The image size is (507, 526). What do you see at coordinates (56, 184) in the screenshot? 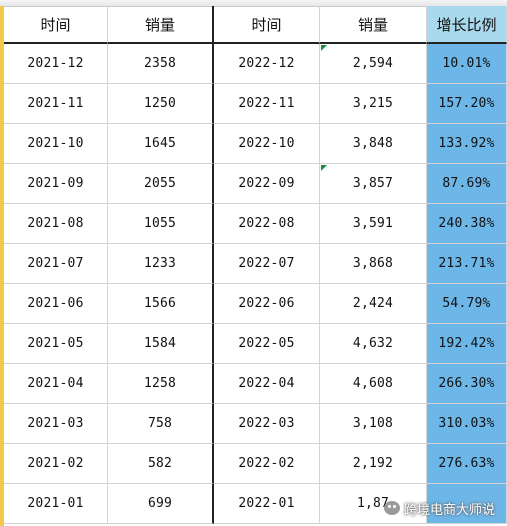
I see `cell-time-2021: 2021-09` at bounding box center [56, 184].